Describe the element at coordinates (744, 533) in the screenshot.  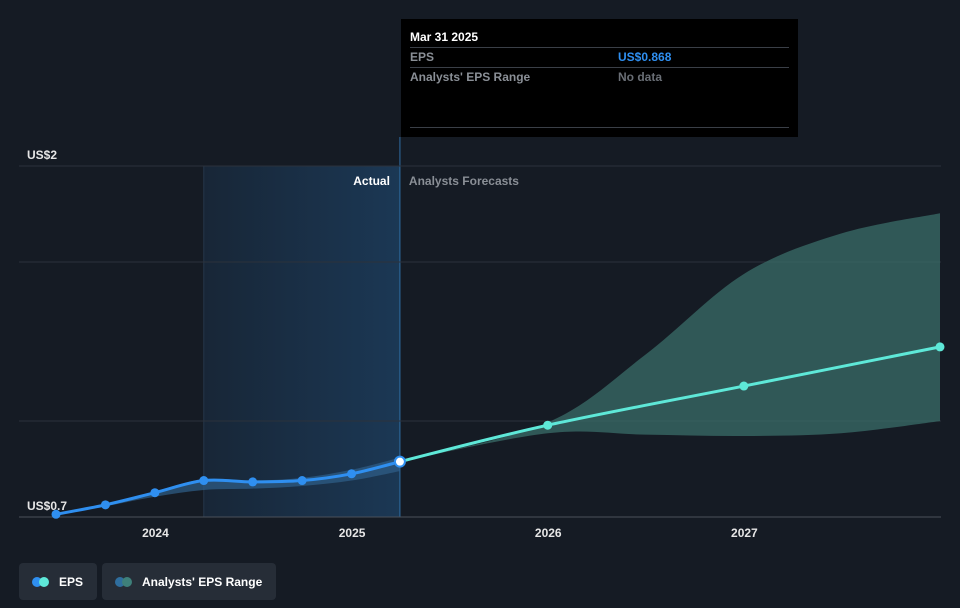
I see `x-tick-label: 2027` at that location.